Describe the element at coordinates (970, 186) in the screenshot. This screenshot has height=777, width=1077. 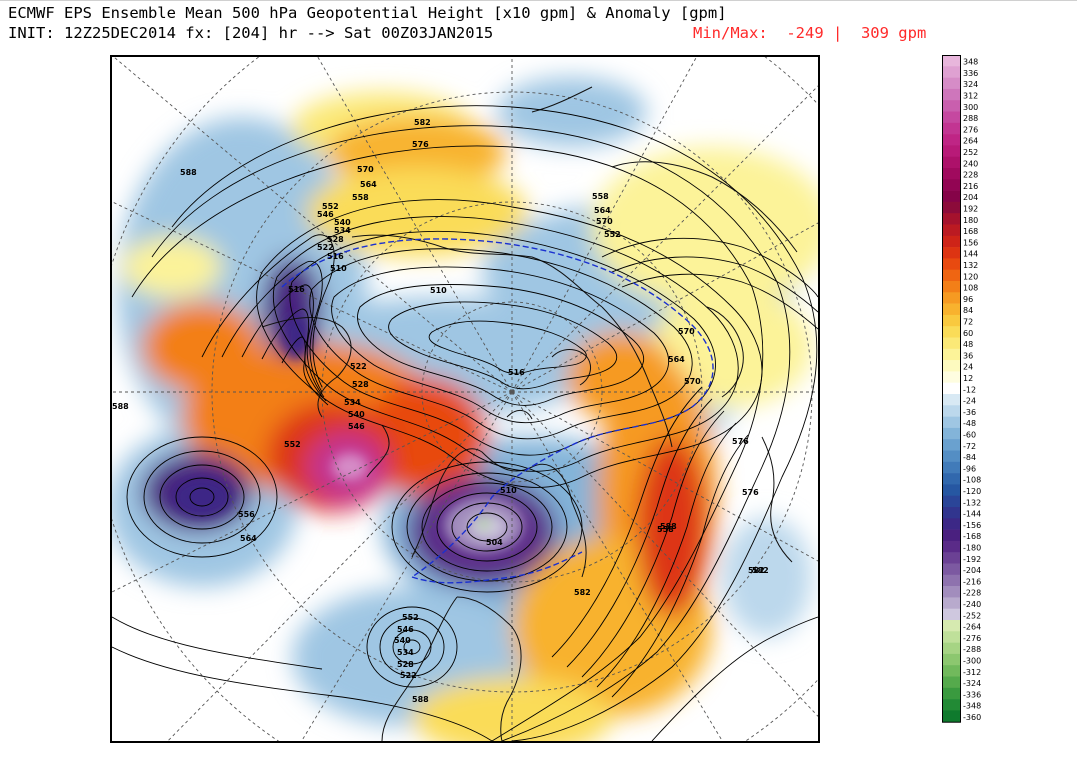
I see `colorbar-tick-label: 216` at that location.